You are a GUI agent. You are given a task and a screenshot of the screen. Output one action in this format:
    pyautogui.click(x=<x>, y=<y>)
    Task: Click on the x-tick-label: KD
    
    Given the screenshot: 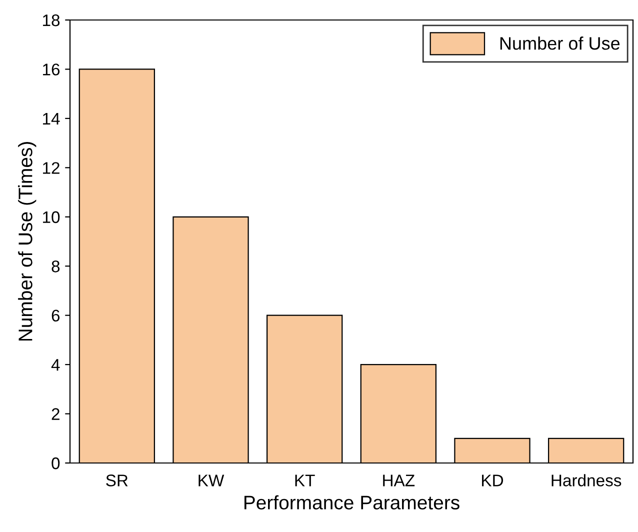 What is the action you would take?
    pyautogui.click(x=493, y=480)
    